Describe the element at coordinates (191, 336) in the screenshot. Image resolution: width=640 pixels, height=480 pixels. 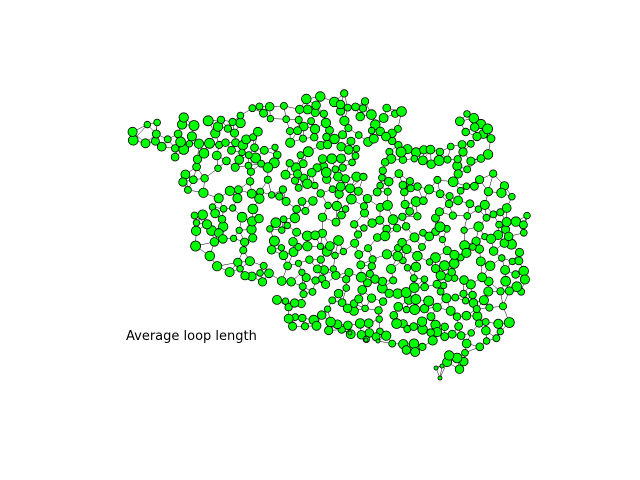
I see `figure-caption: Average loop length` at that location.